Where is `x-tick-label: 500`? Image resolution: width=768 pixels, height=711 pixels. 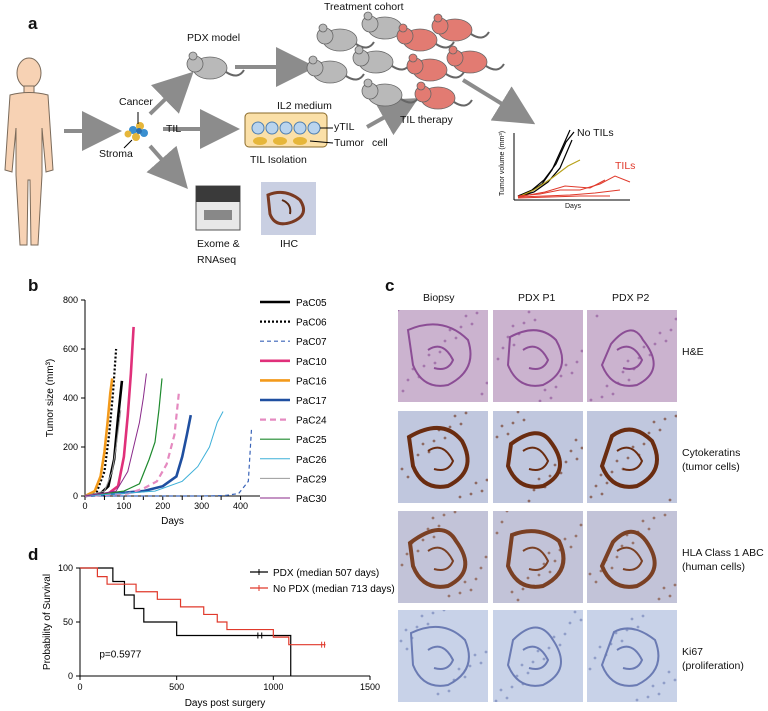
x-tick-label: 500 is located at coordinates (176, 687).